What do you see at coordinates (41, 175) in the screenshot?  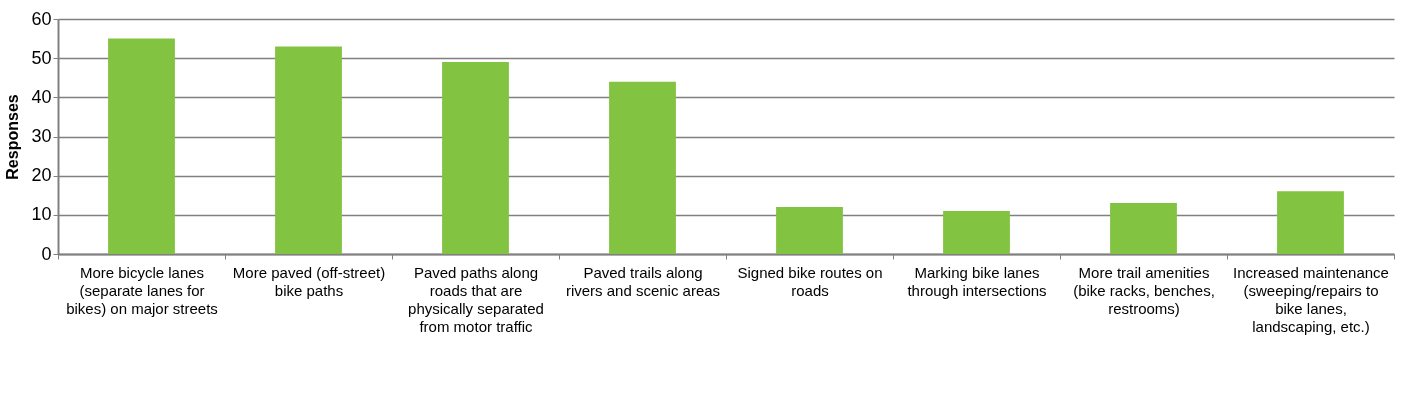 I see `y-tick-label: 20` at bounding box center [41, 175].